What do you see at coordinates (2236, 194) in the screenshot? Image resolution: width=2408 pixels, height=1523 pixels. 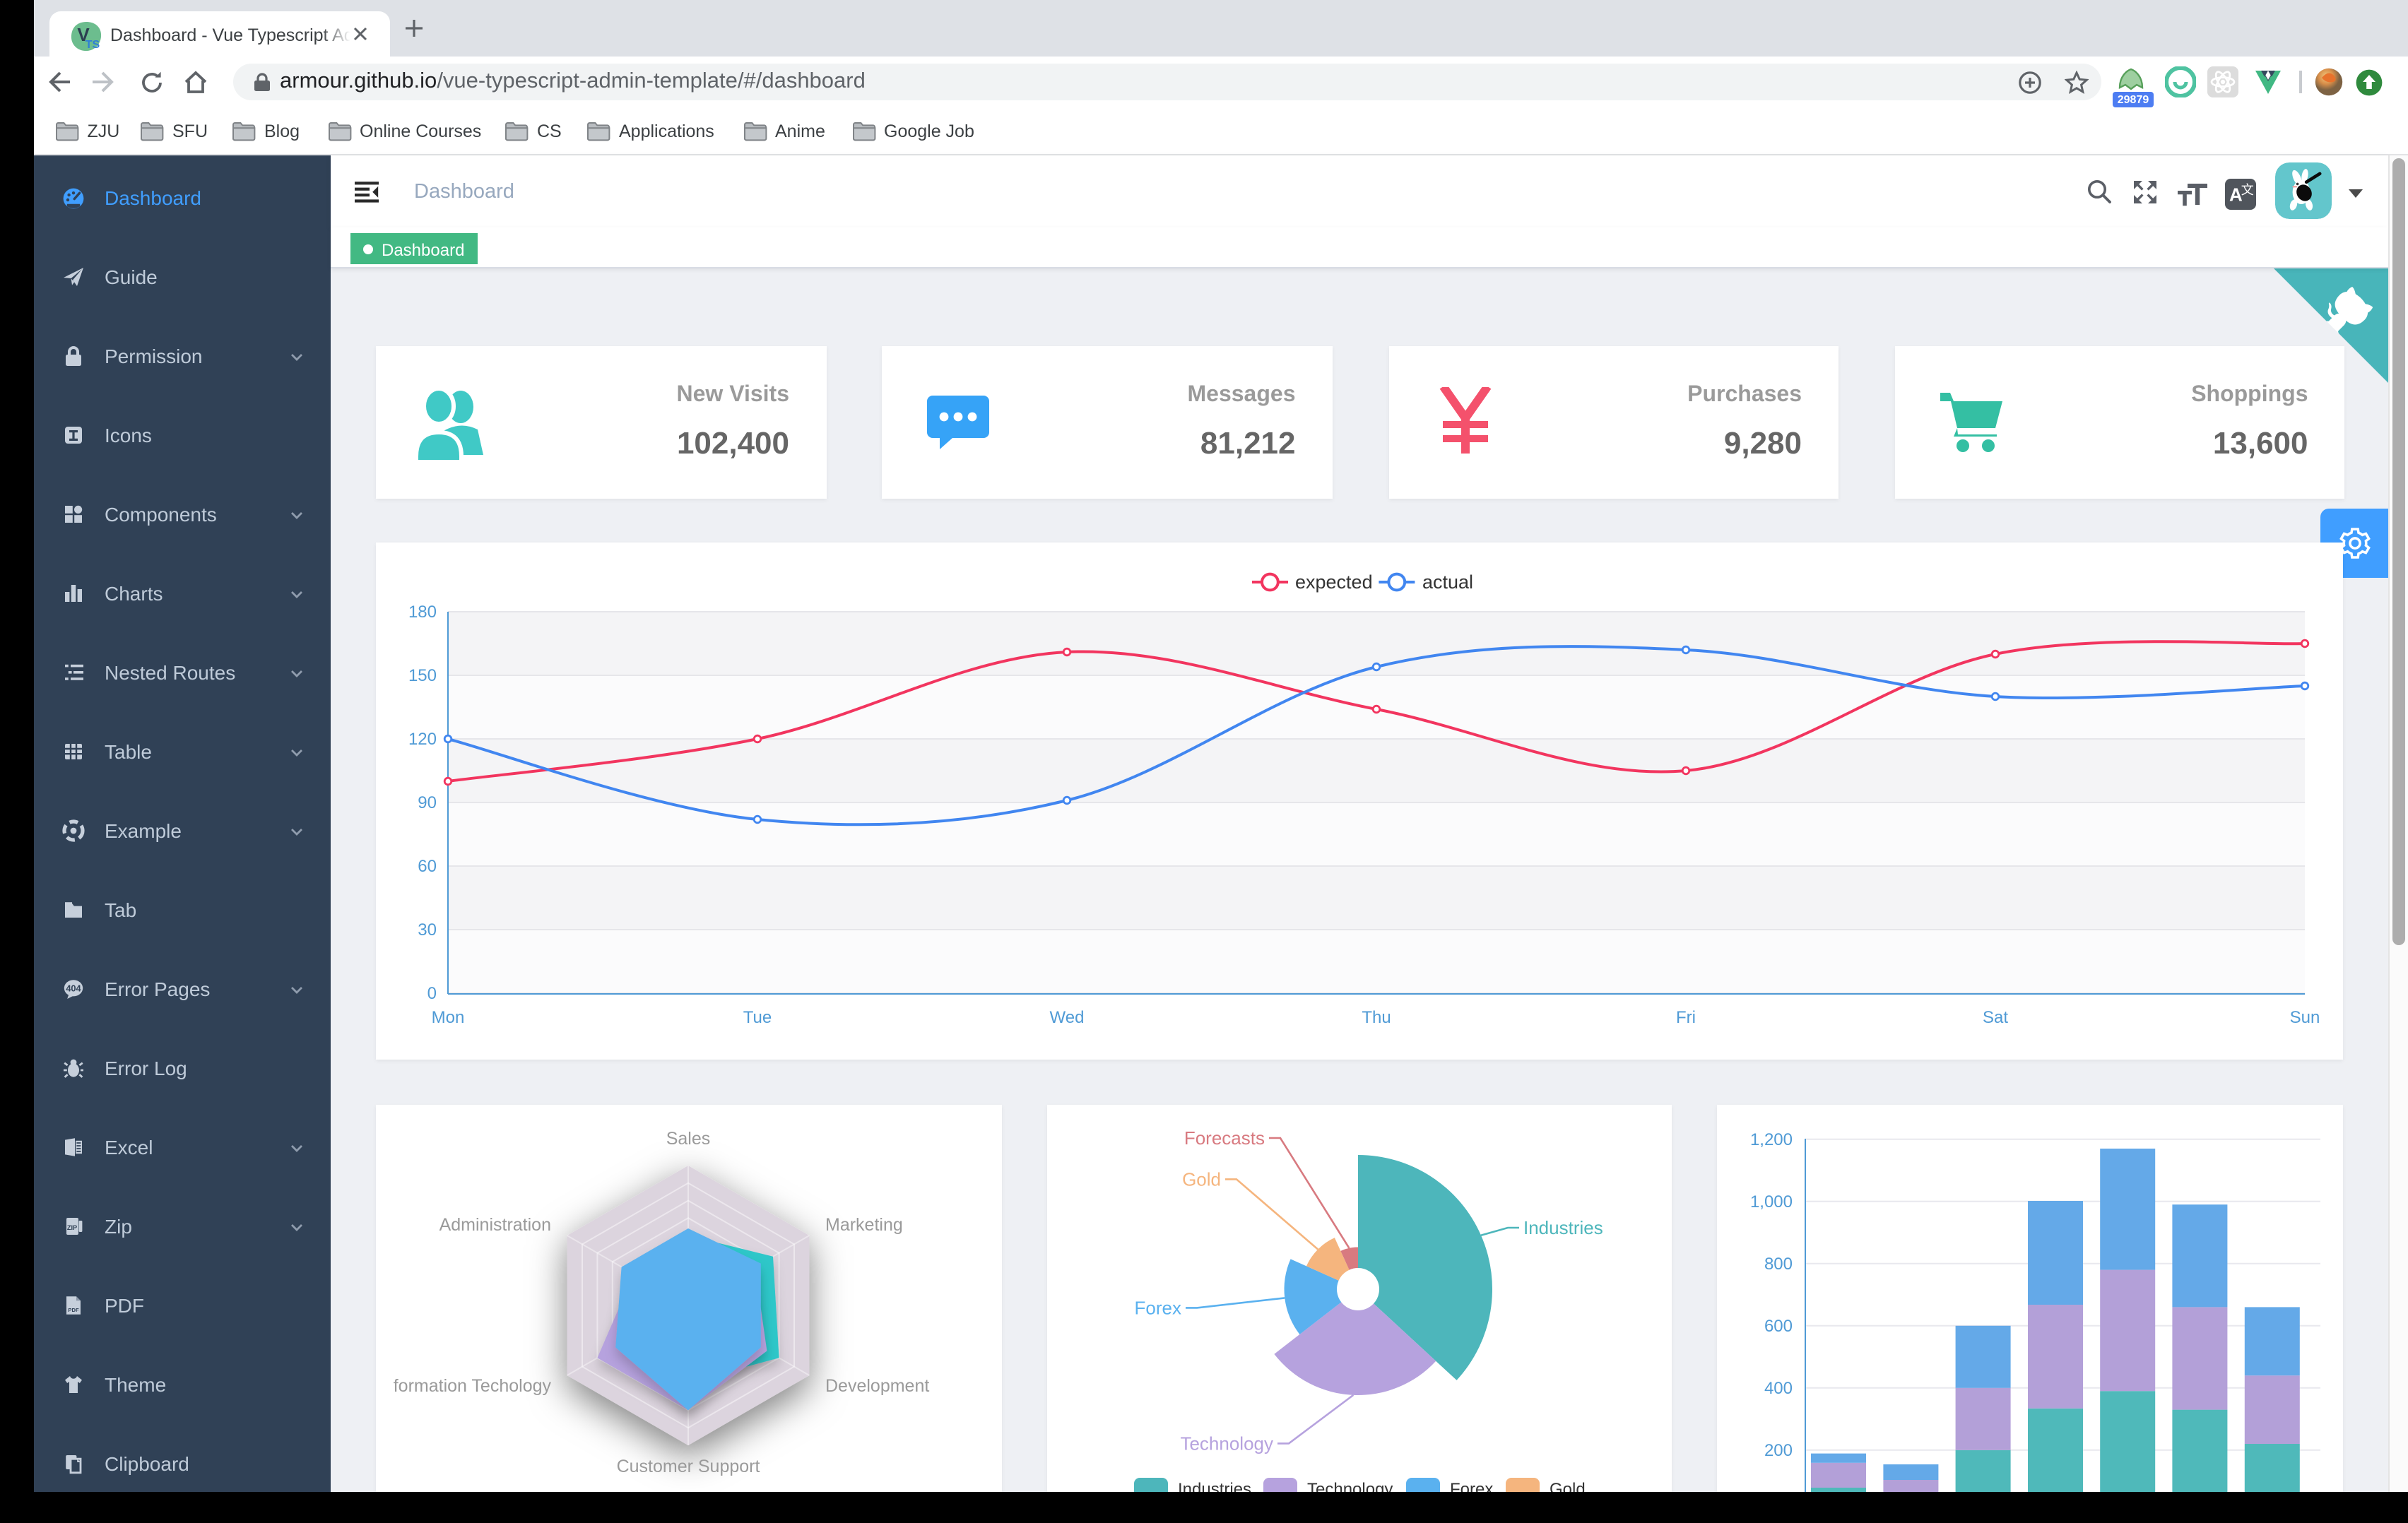 I see `svg-text: A` at bounding box center [2236, 194].